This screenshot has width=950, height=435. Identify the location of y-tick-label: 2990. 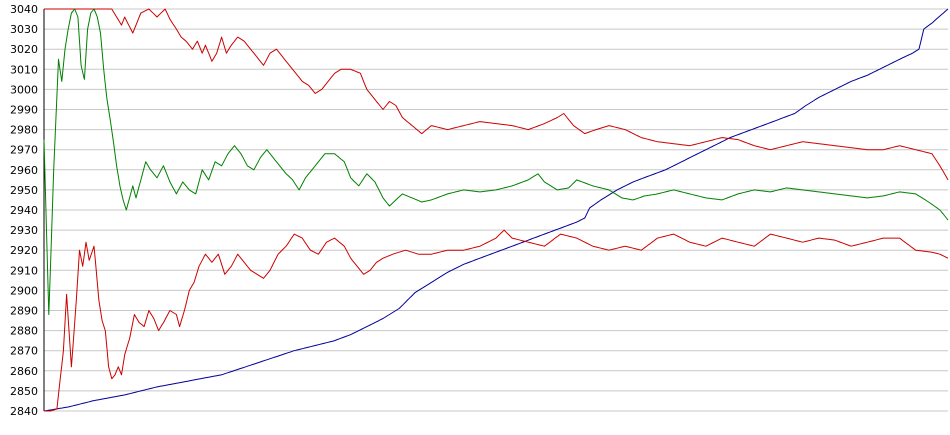
(24, 110).